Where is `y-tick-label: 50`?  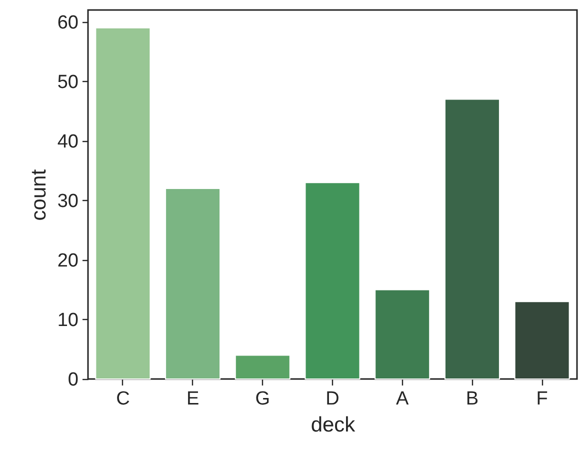 y-tick-label: 50 is located at coordinates (67, 82).